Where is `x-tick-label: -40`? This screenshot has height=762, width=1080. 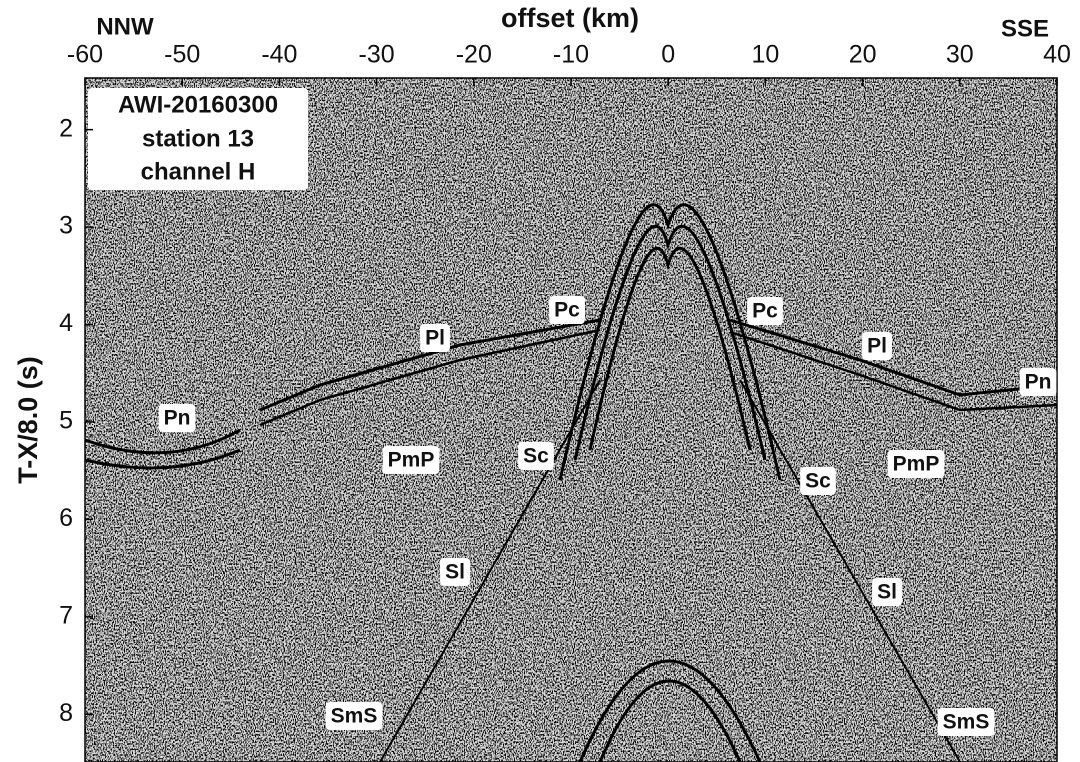 x-tick-label: -40 is located at coordinates (279, 55).